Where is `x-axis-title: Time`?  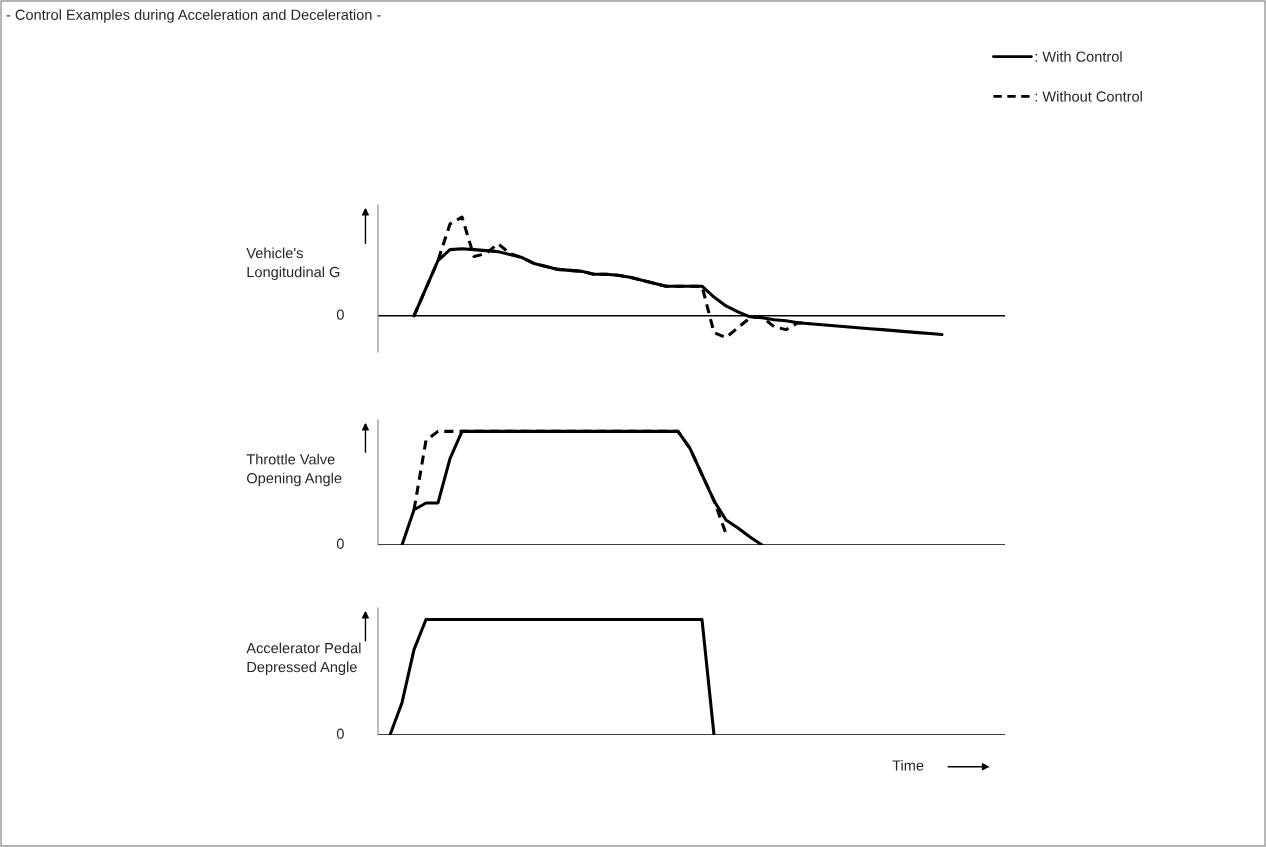
x-axis-title: Time is located at coordinates (908, 765).